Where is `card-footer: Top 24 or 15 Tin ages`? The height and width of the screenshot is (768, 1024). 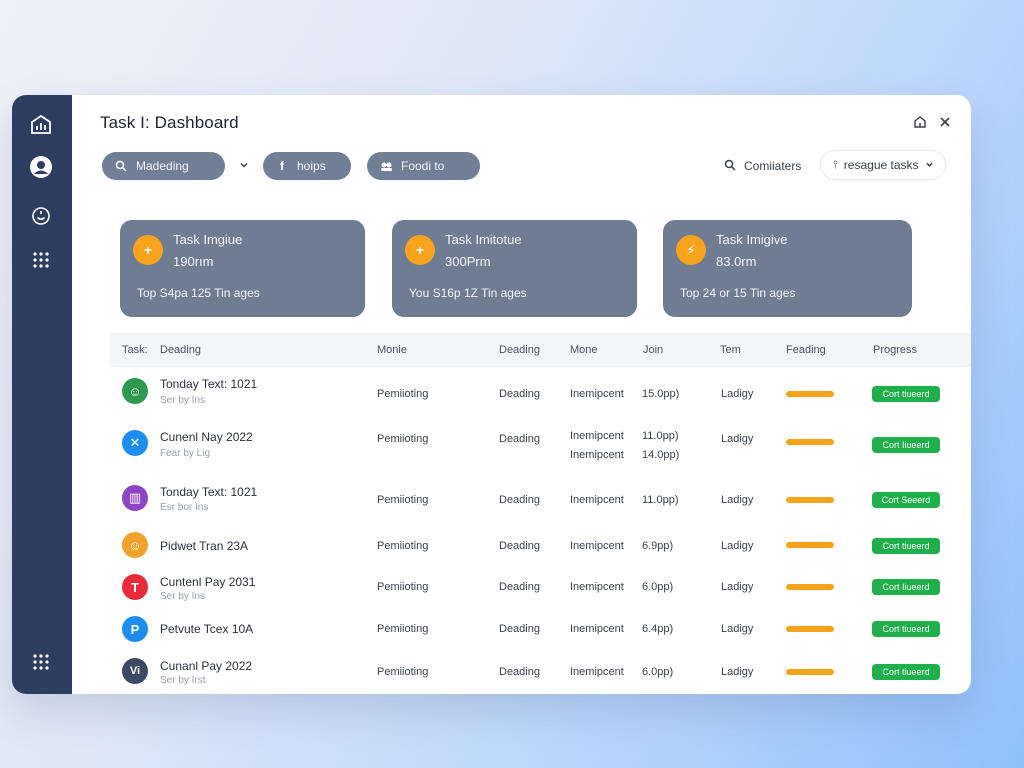
card-footer: Top 24 or 15 Tin ages is located at coordinates (738, 293).